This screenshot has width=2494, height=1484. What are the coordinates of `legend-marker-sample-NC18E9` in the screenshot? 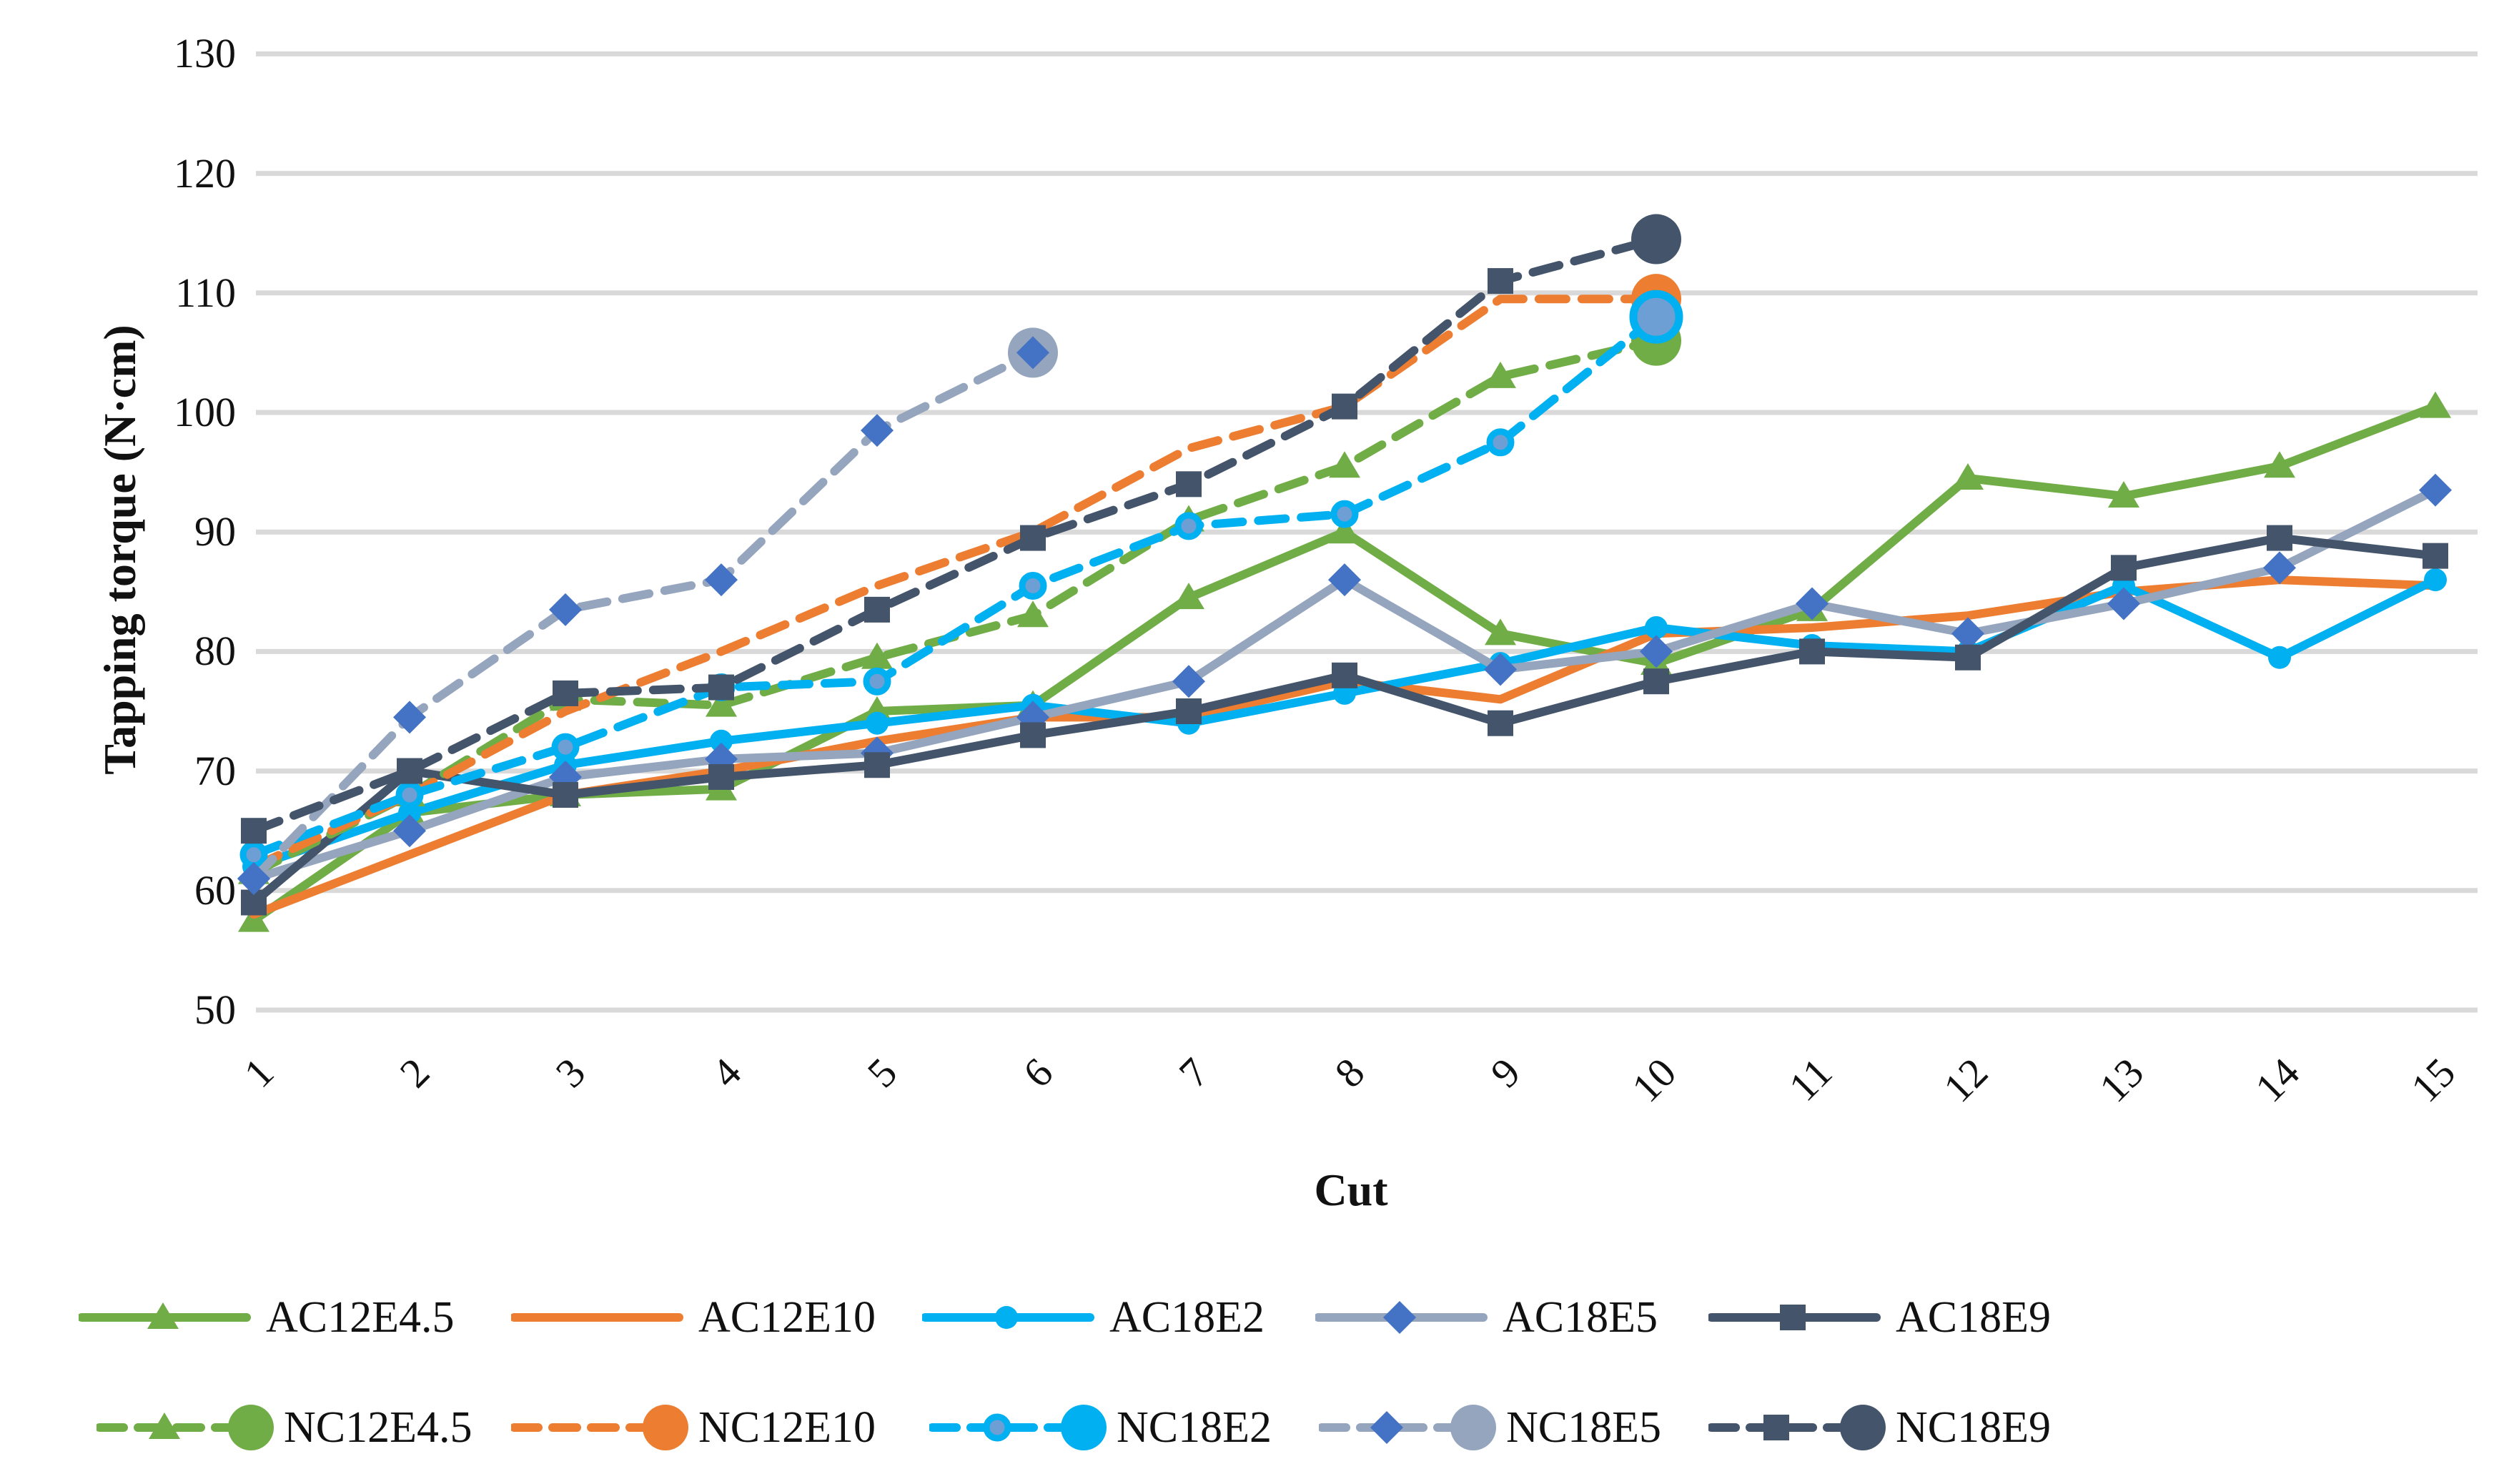 It's located at (1797, 1427).